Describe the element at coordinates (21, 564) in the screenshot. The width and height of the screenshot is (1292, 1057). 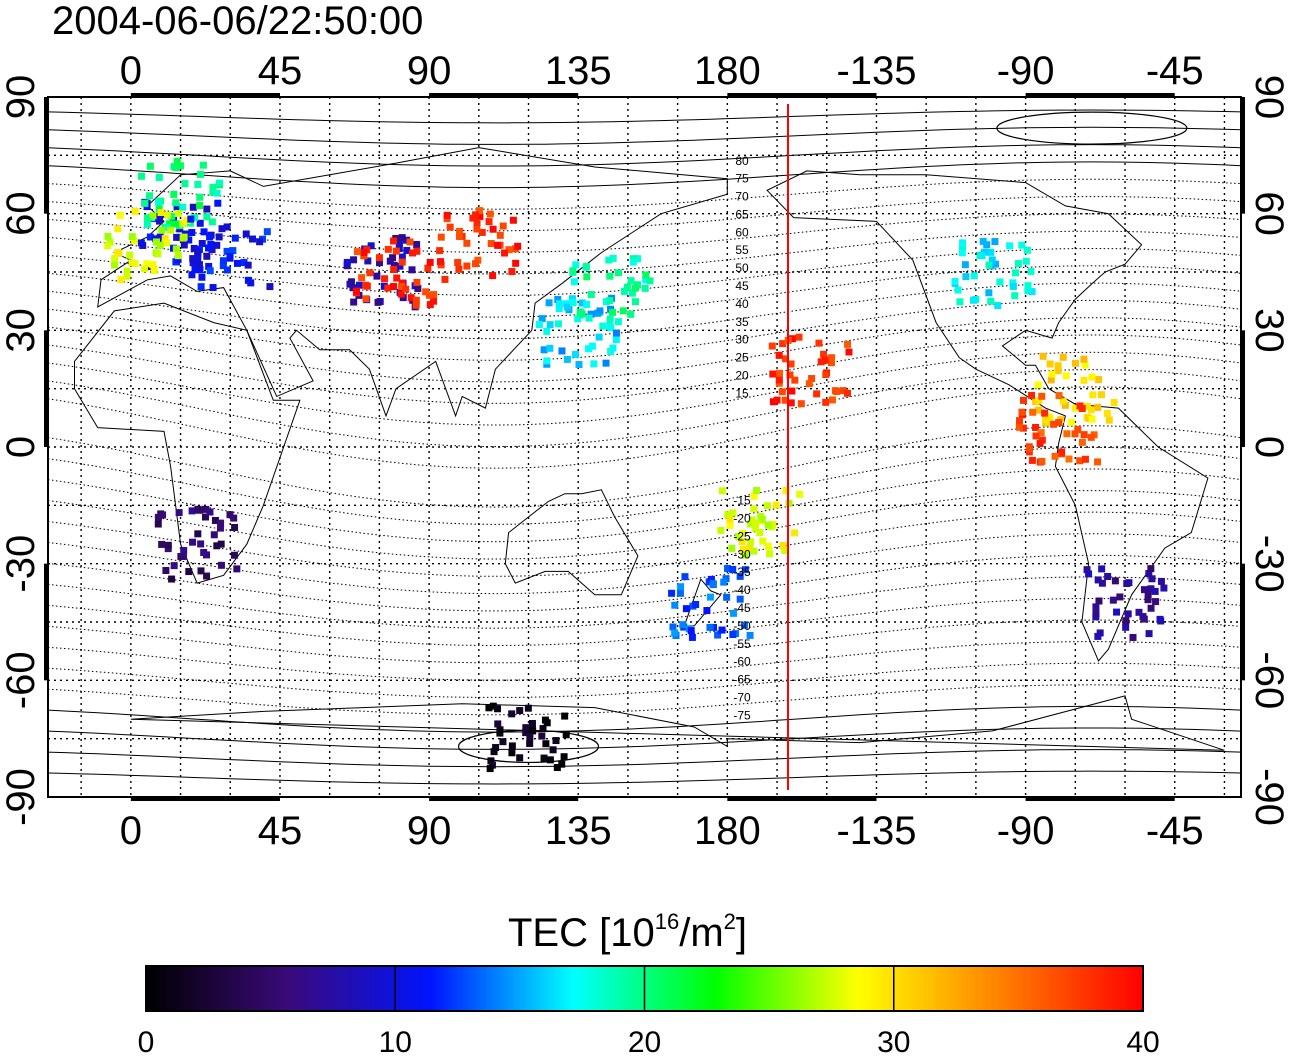
I see `left-lat-label: -30` at that location.